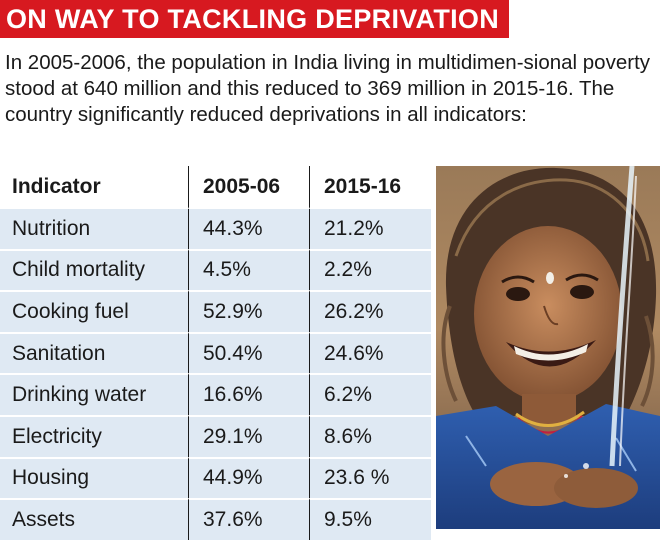 This screenshot has height=540, width=660. I want to click on cell-indicator: Assets, so click(94, 519).